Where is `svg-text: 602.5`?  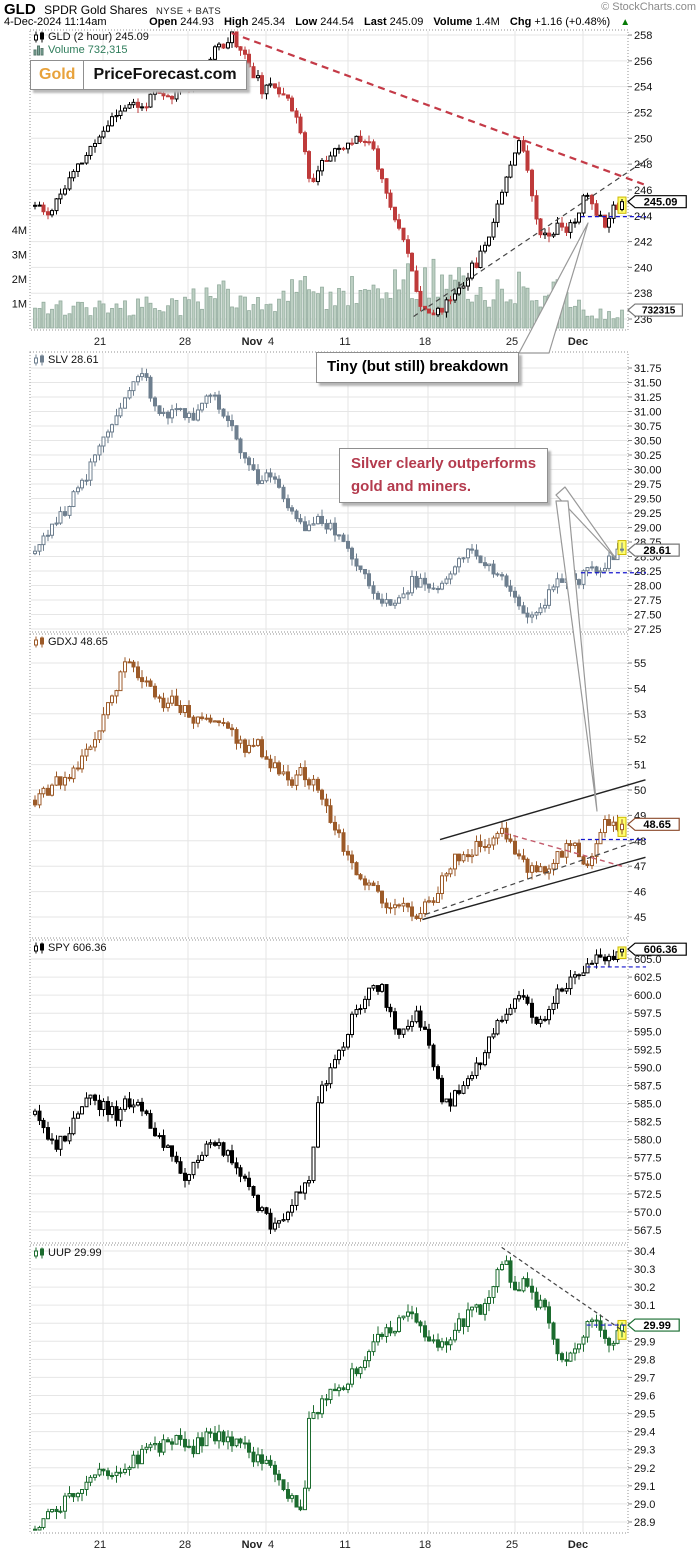 svg-text: 602.5 is located at coordinates (648, 978).